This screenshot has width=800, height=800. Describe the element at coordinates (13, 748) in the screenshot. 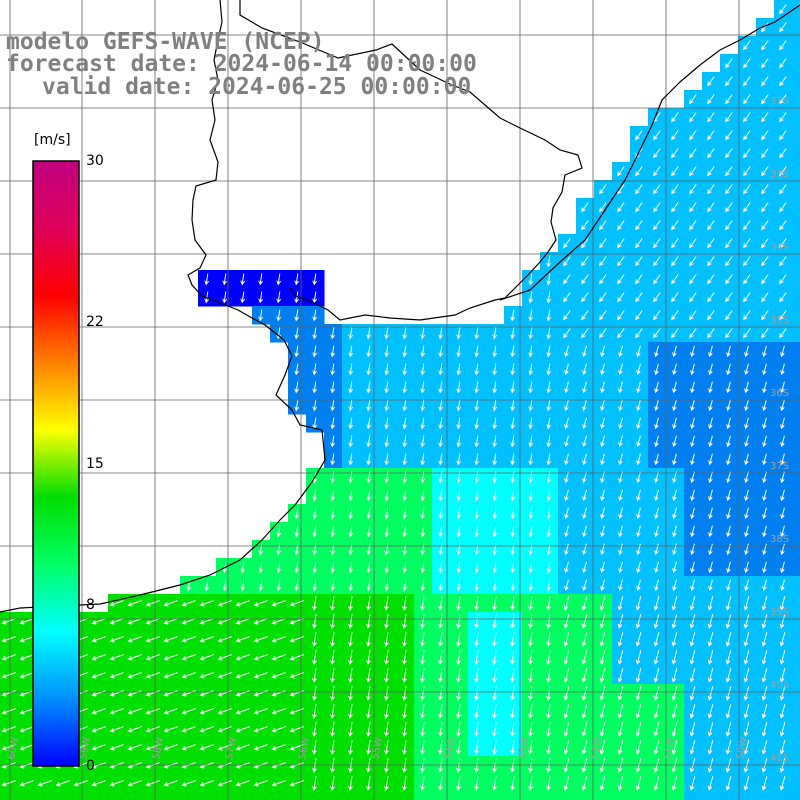

I see `longitude-label: 60W` at that location.